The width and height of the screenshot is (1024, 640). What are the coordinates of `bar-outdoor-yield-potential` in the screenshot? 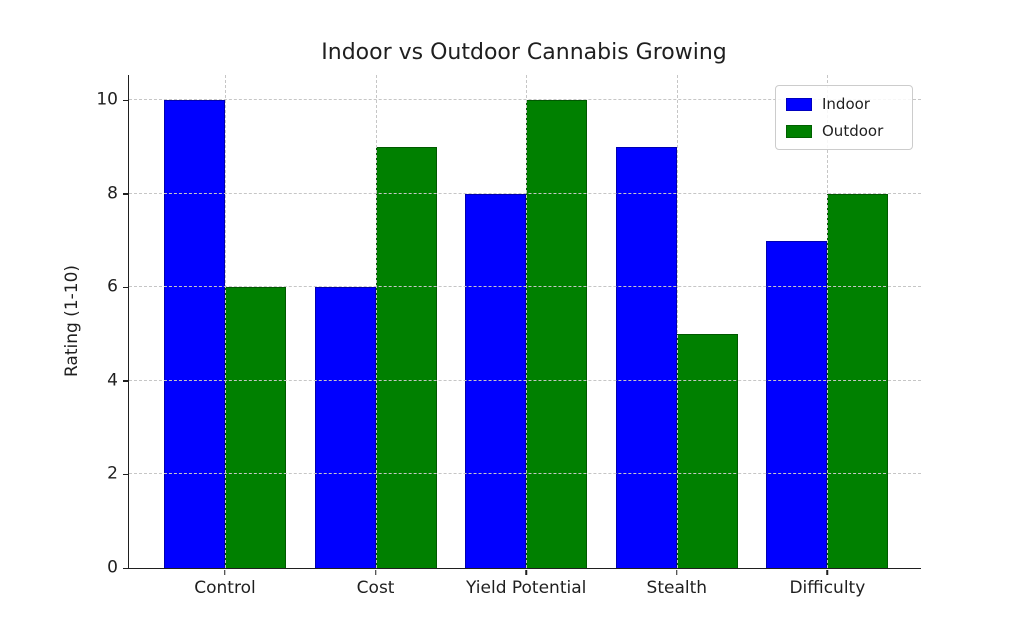 It's located at (557, 334).